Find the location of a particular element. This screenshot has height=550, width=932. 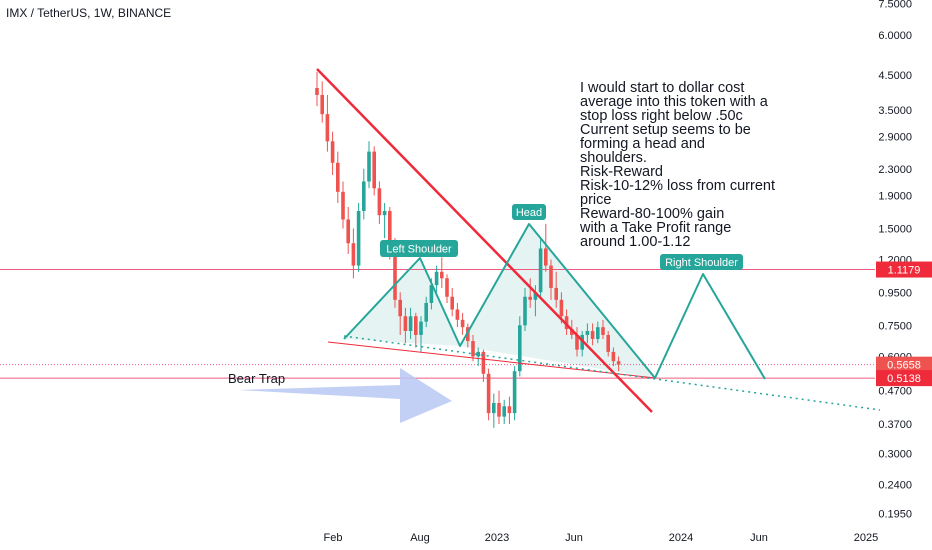

y-tick-label: 1.9000 is located at coordinates (895, 196).